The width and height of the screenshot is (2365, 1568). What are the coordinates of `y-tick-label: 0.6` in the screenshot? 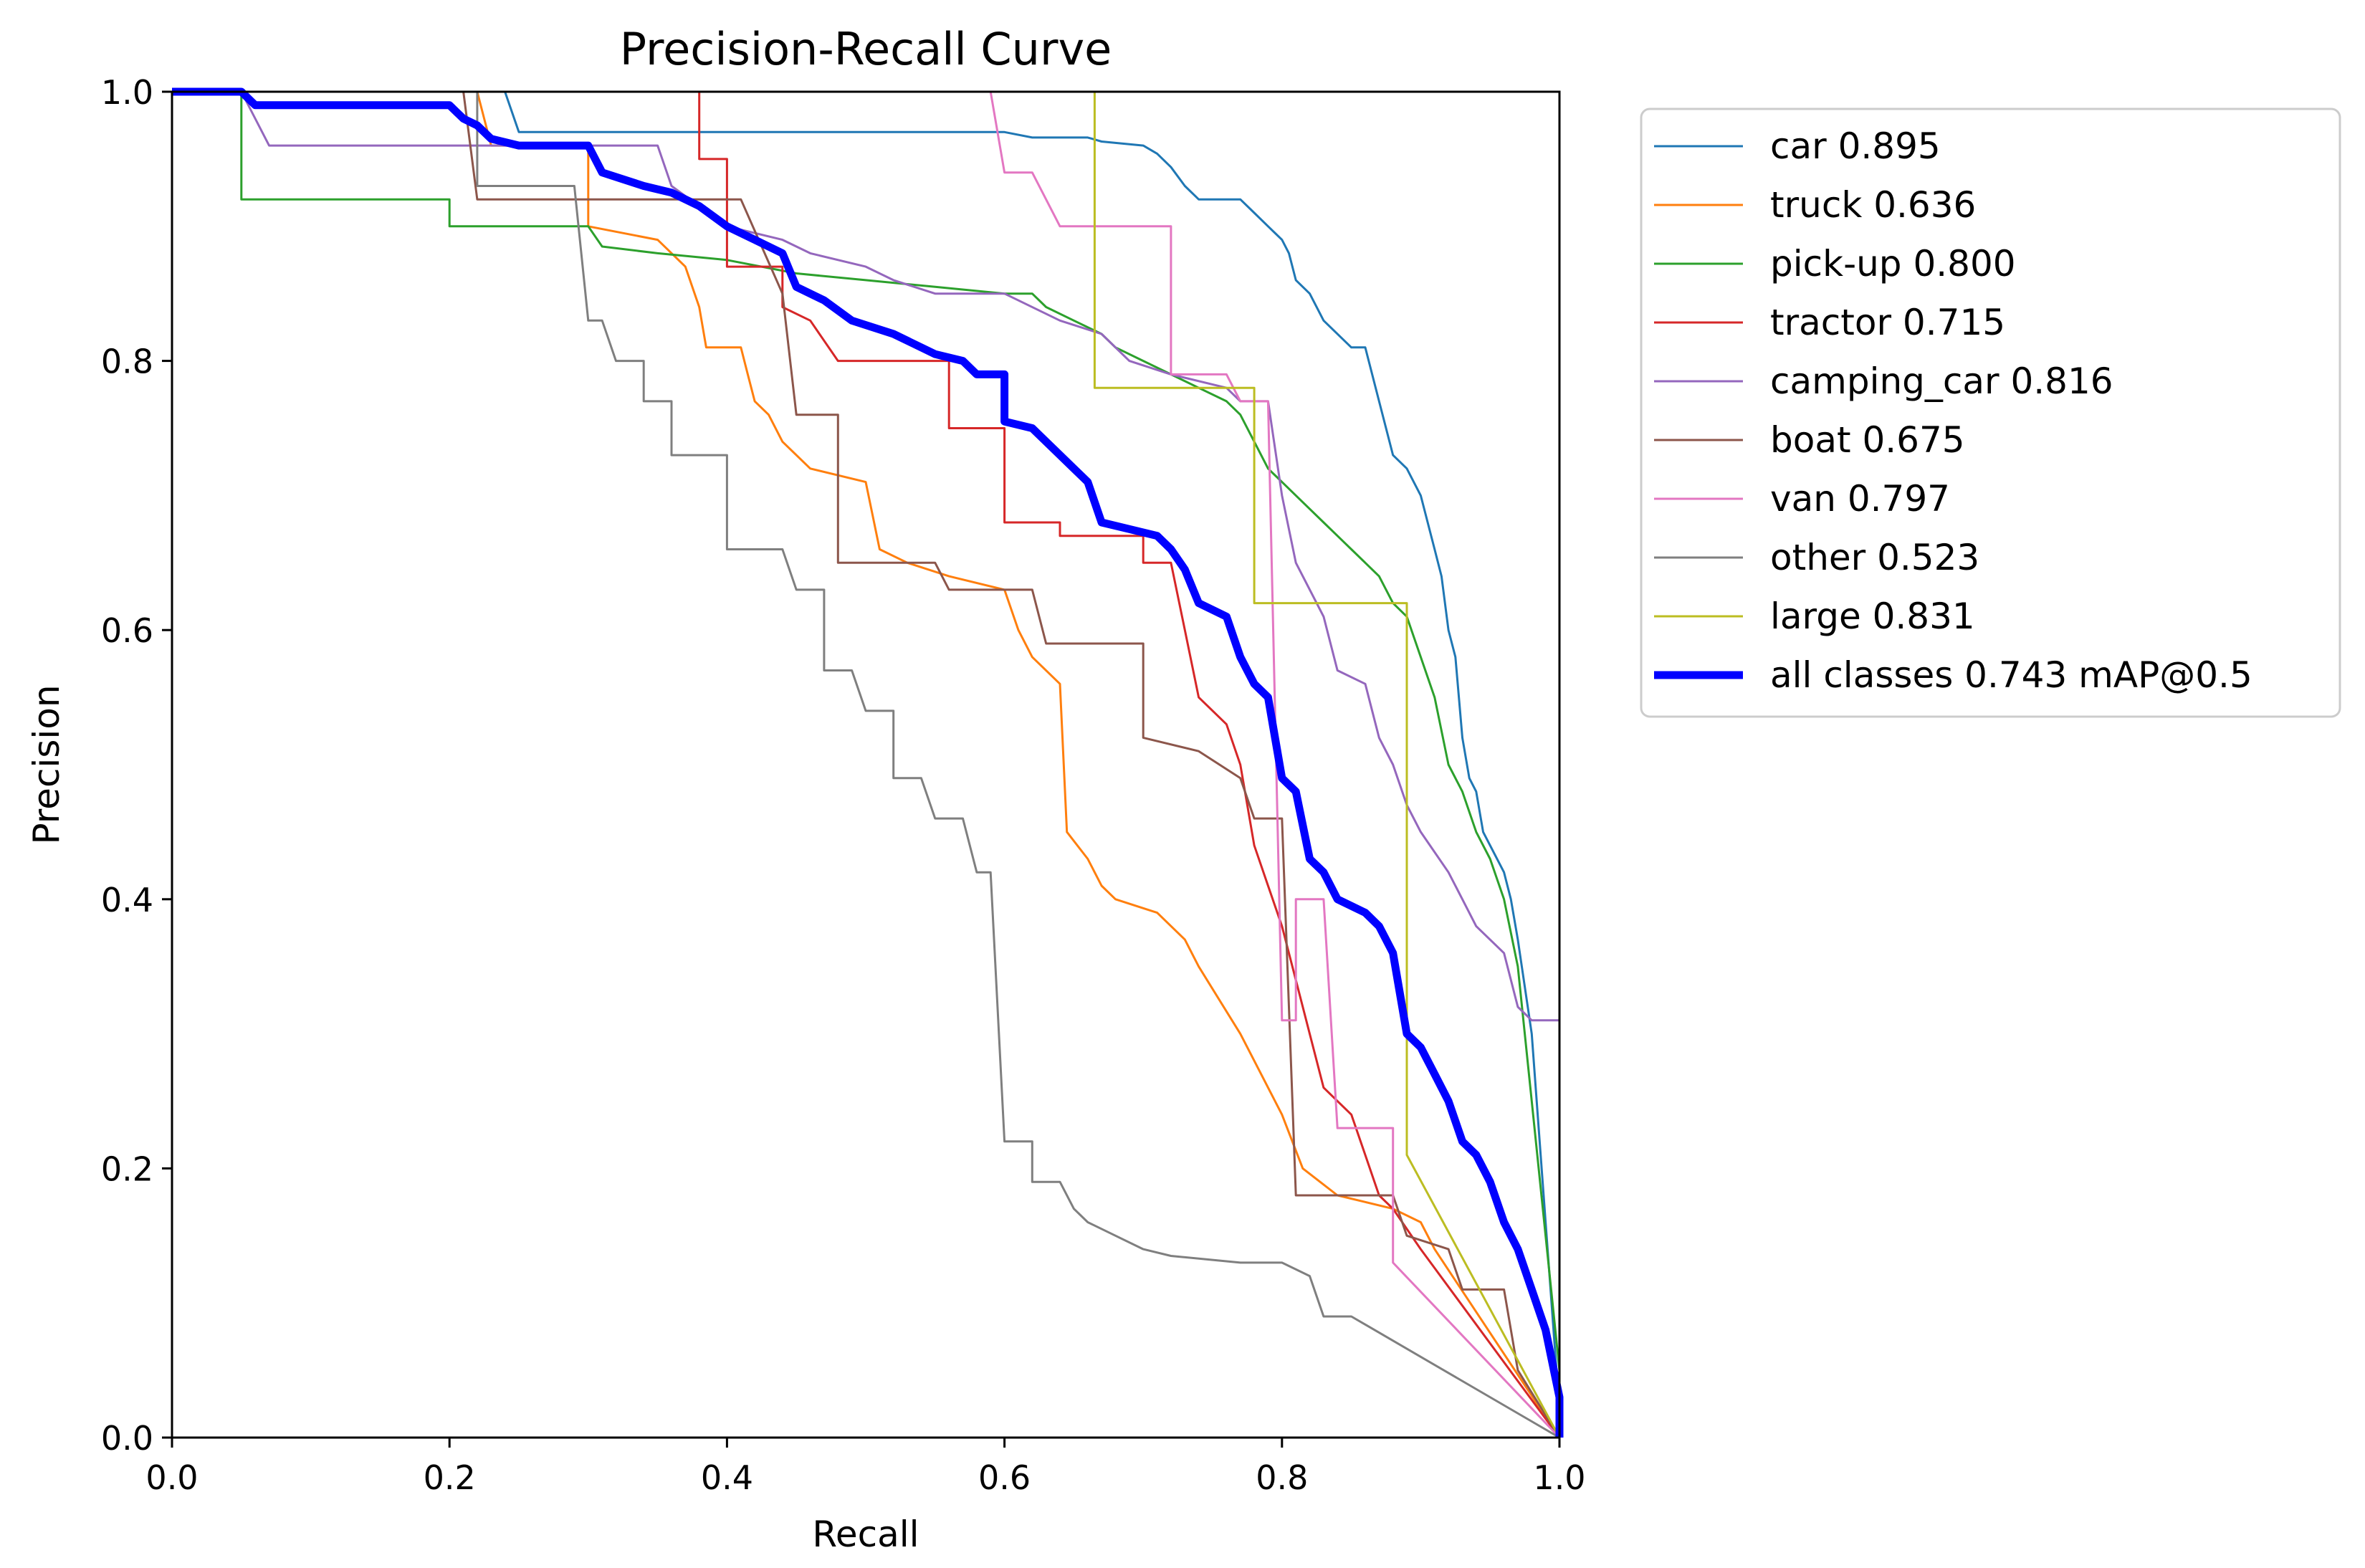 It's located at (127, 630).